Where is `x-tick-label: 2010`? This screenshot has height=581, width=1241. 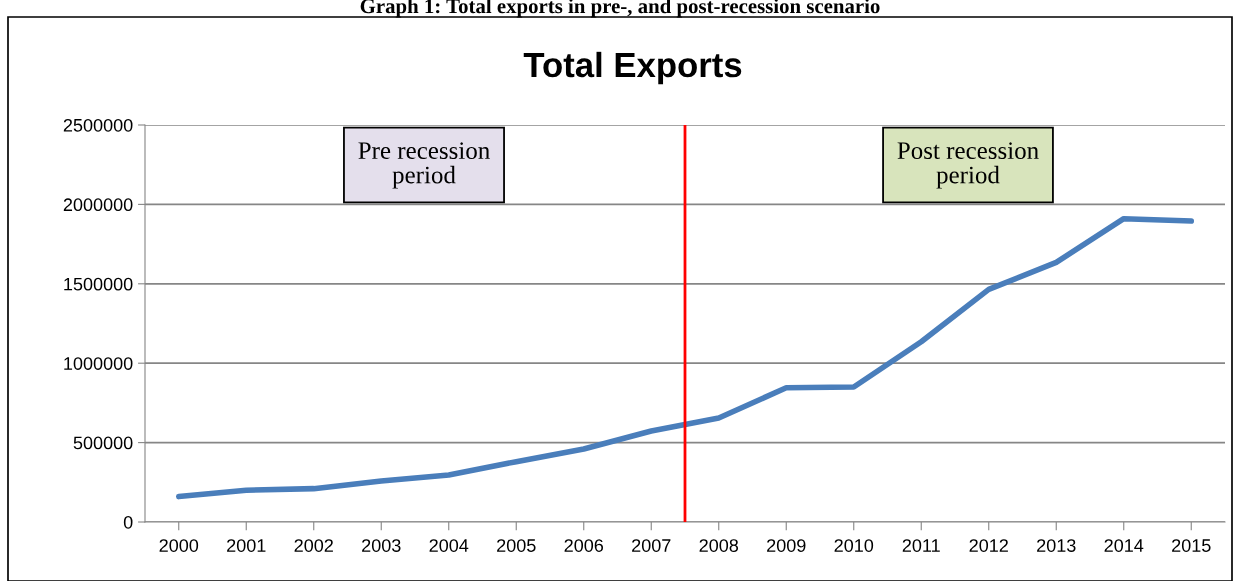 x-tick-label: 2010 is located at coordinates (854, 545).